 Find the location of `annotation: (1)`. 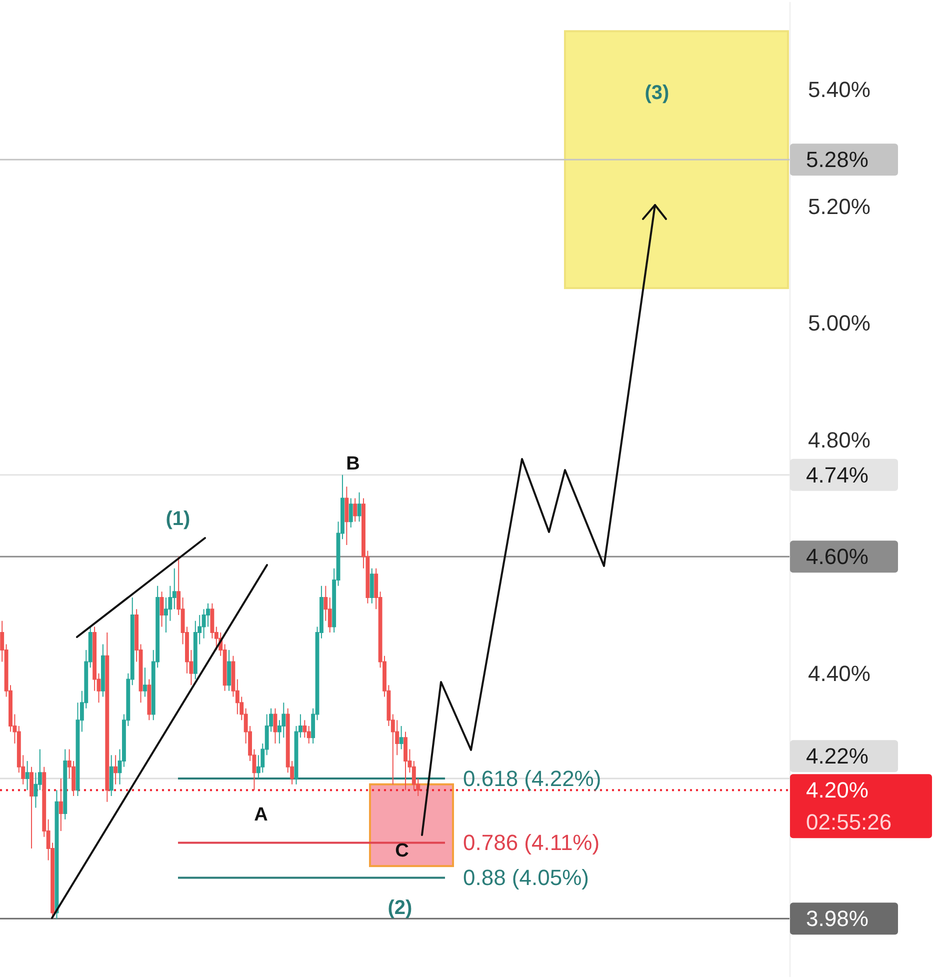

annotation: (1) is located at coordinates (178, 519).